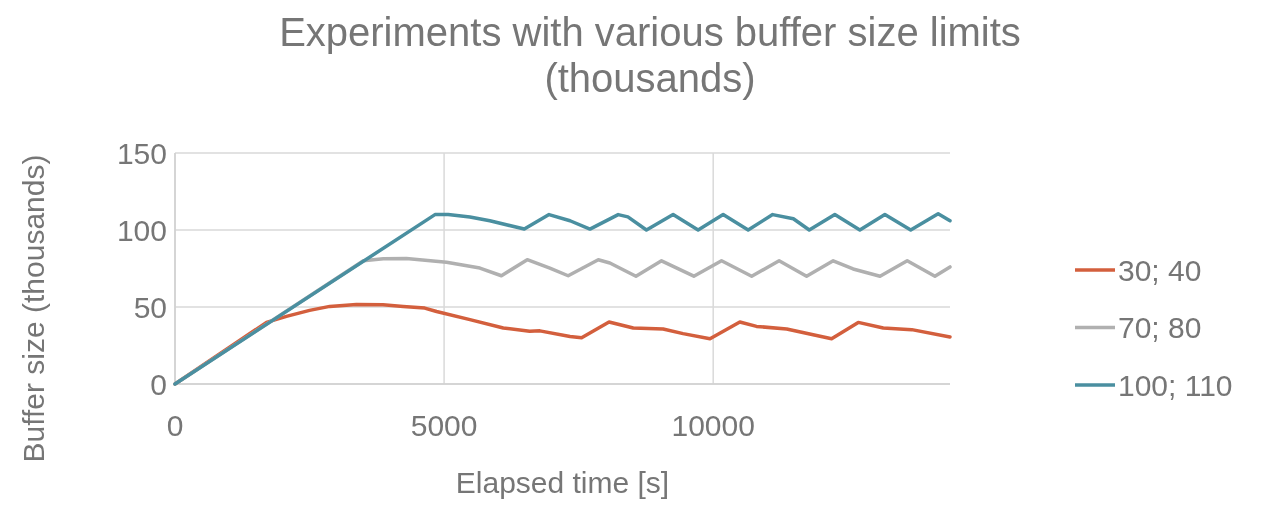 The image size is (1282, 515). What do you see at coordinates (650, 55) in the screenshot?
I see `chart-title: Experiments with various buffer size limits (thousands)` at bounding box center [650, 55].